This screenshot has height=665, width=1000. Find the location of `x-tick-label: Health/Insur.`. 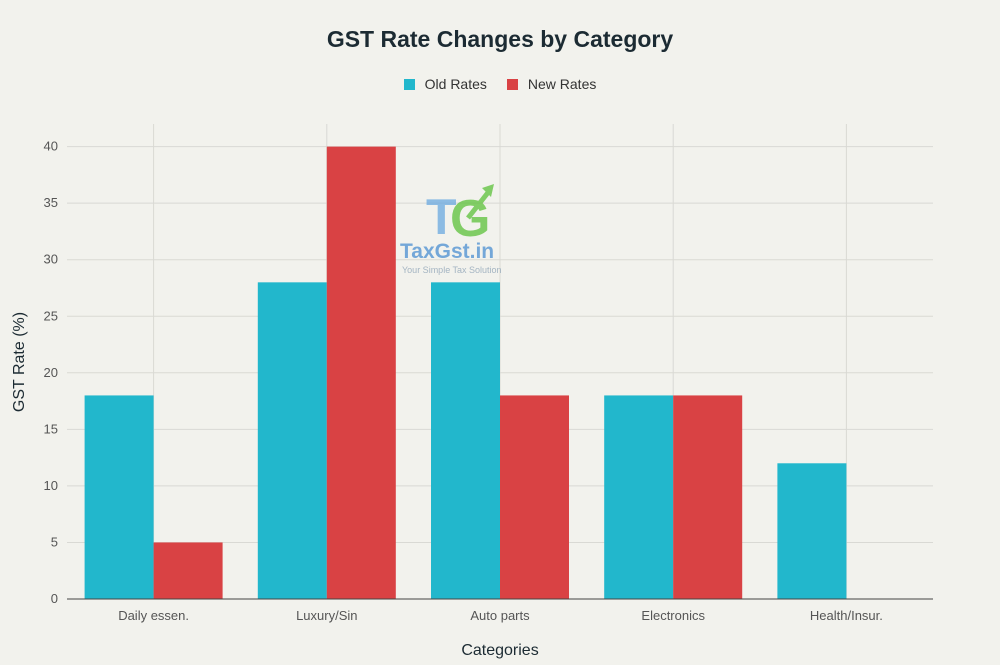

x-tick-label: Health/Insur. is located at coordinates (846, 615).